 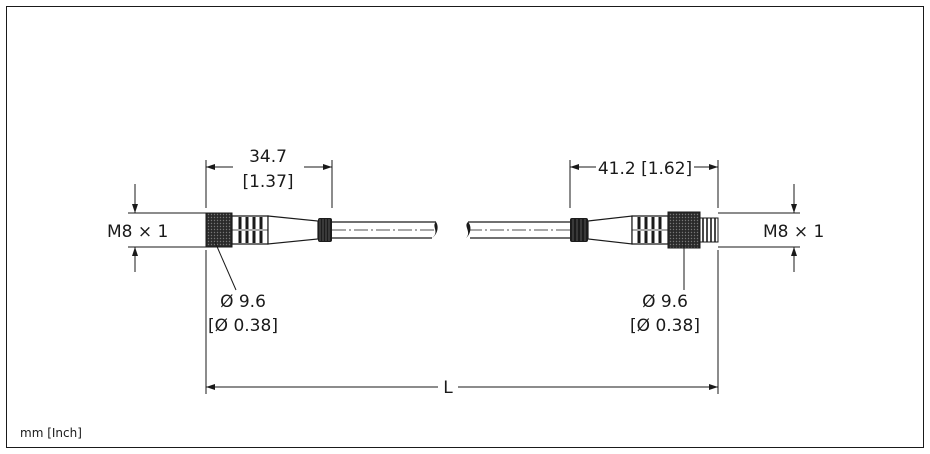 What do you see at coordinates (665, 302) in the screenshot?
I see `right-diameter-label: Ø 9.6` at bounding box center [665, 302].